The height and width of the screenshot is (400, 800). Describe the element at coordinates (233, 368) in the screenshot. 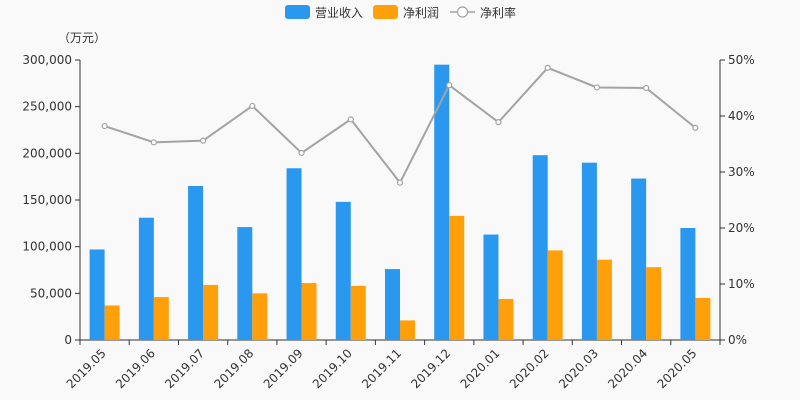

I see `x-tick-label: 2019.08` at that location.